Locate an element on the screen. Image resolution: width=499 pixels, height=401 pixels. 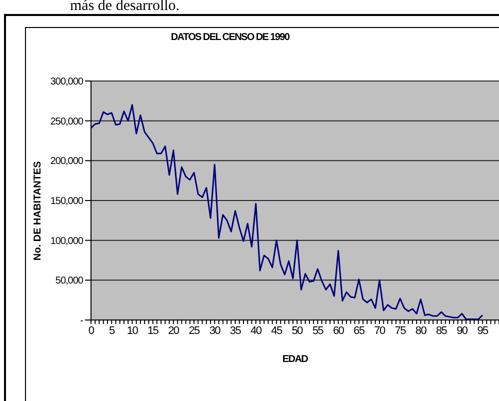
x-tick-label: 95 is located at coordinates (483, 330).